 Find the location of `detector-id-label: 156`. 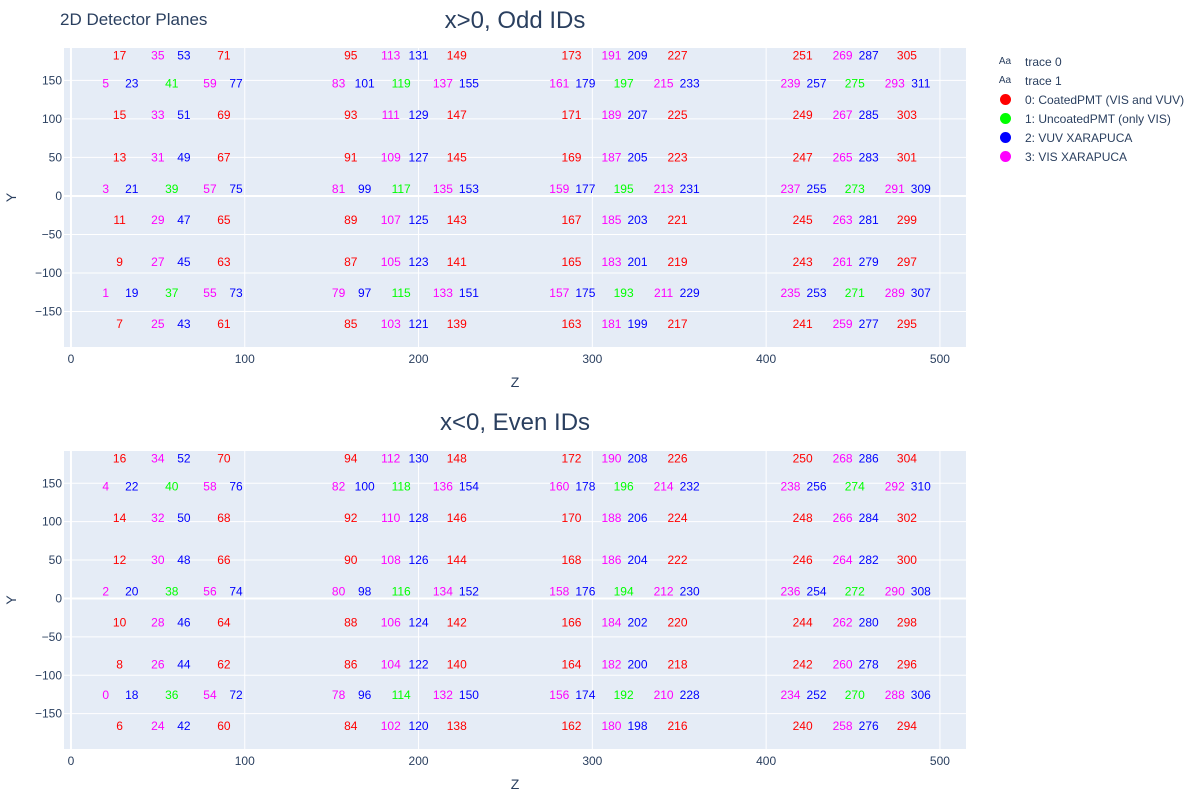

detector-id-label: 156 is located at coordinates (559, 695).